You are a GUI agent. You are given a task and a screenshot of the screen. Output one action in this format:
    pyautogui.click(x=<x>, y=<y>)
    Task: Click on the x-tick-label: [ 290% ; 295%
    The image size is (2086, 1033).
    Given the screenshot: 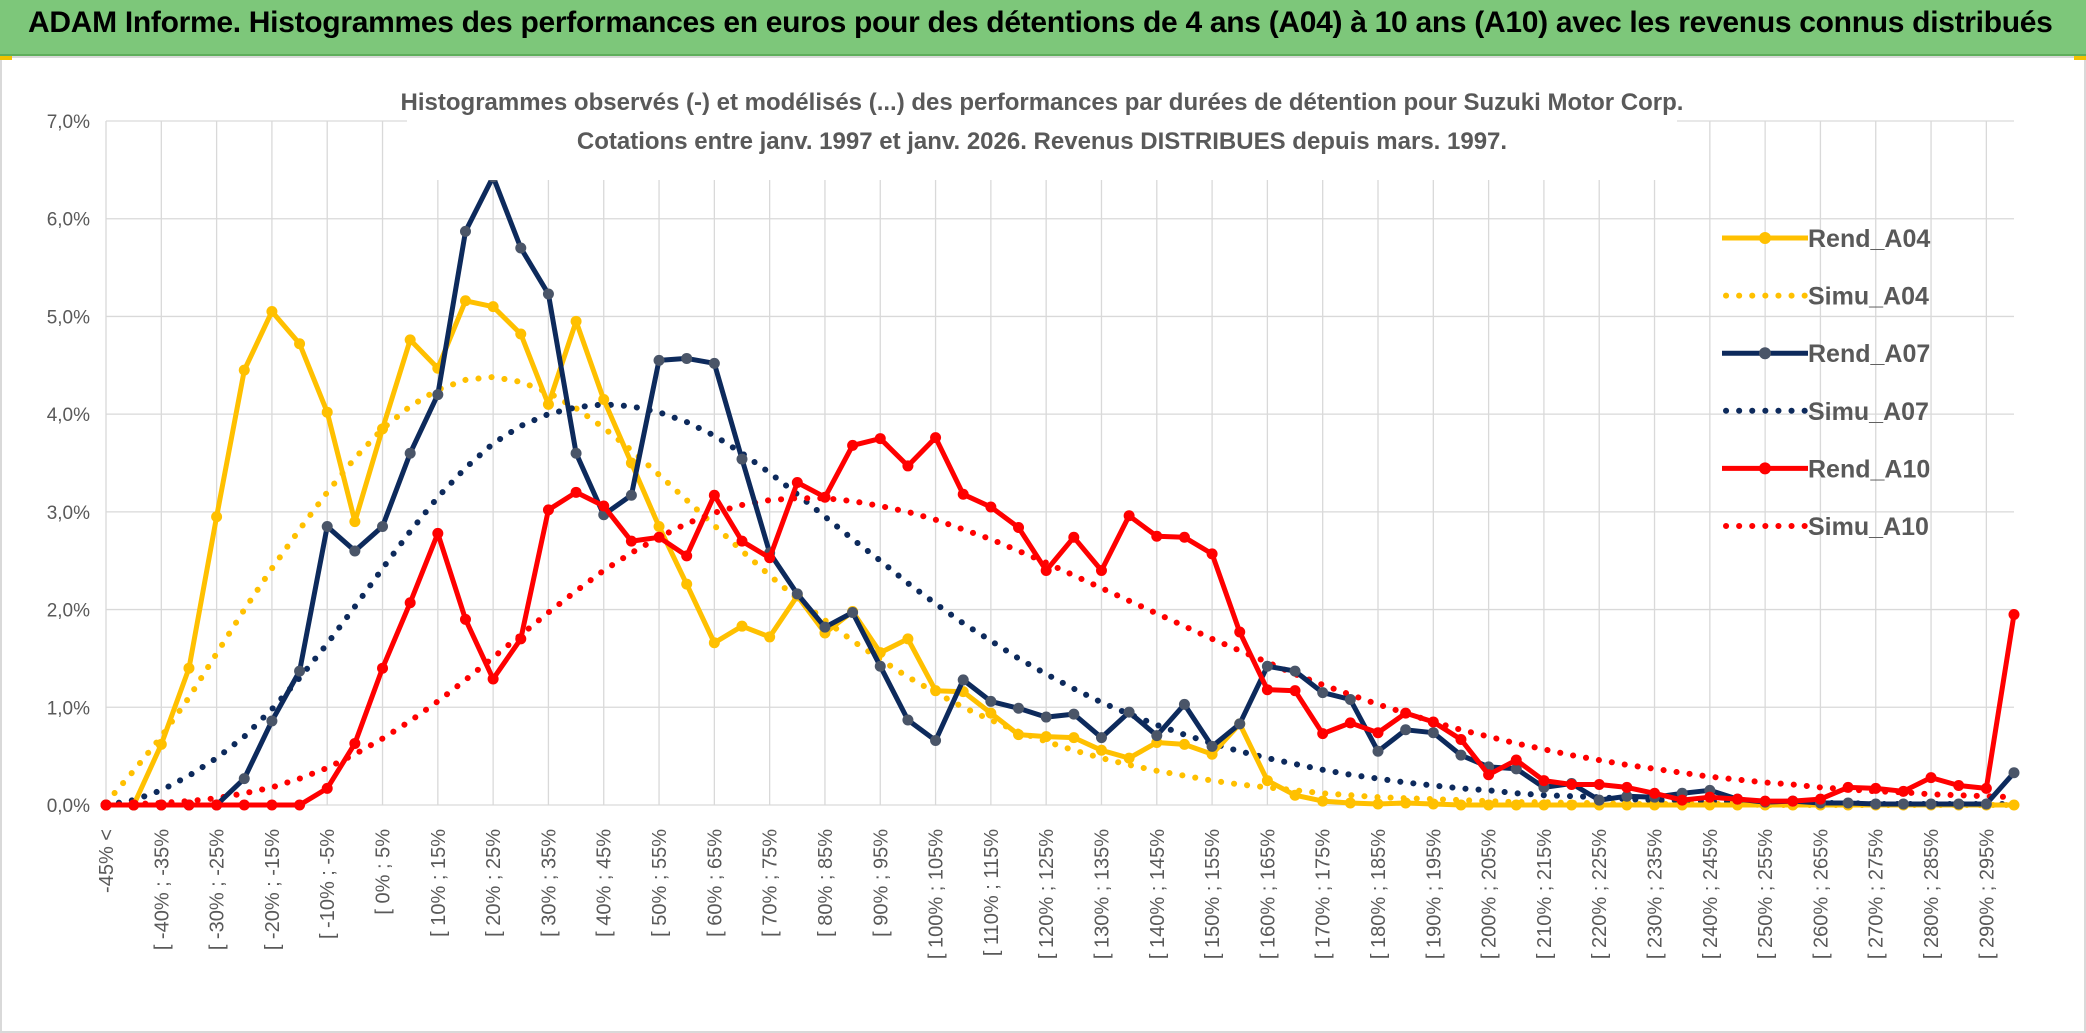 What is the action you would take?
    pyautogui.click(x=1987, y=894)
    